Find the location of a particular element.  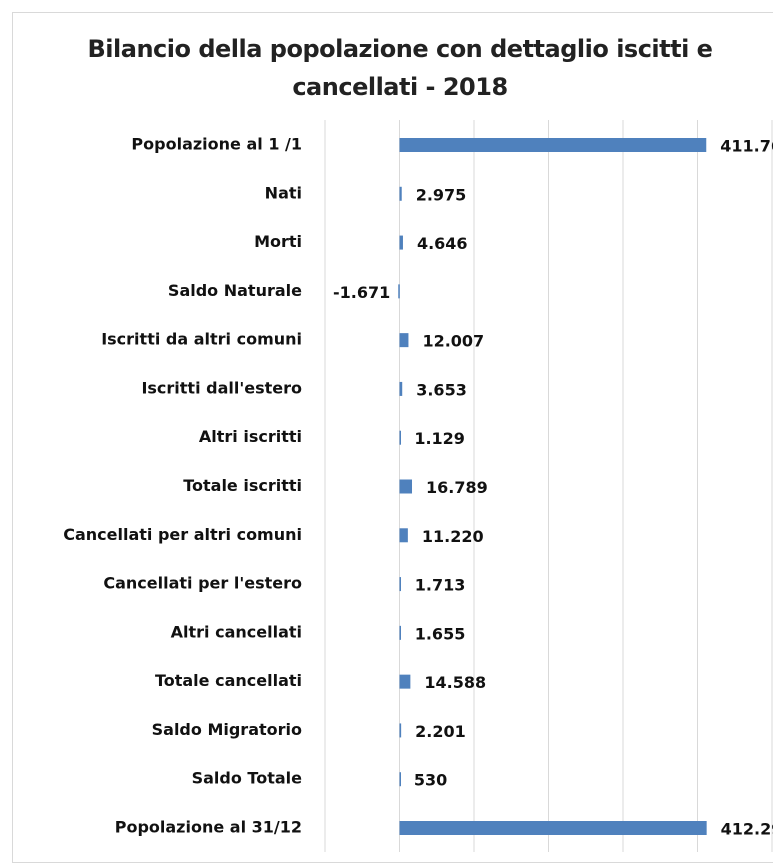

y-tick-label: Cancellati per altri comuni is located at coordinates (182, 534).